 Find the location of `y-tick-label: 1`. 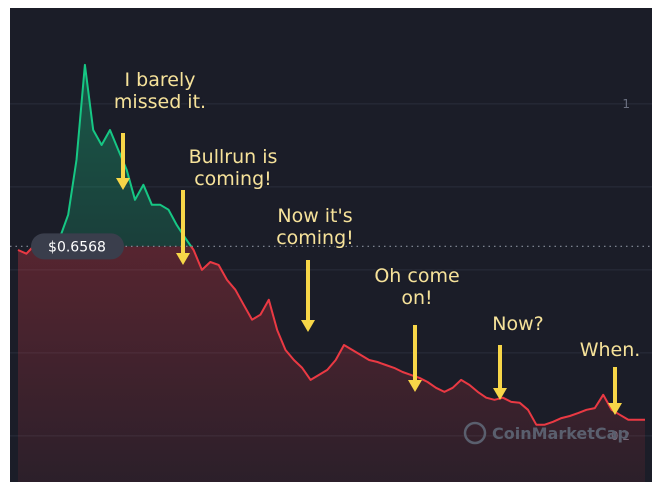

y-tick-label: 1 is located at coordinates (626, 104).